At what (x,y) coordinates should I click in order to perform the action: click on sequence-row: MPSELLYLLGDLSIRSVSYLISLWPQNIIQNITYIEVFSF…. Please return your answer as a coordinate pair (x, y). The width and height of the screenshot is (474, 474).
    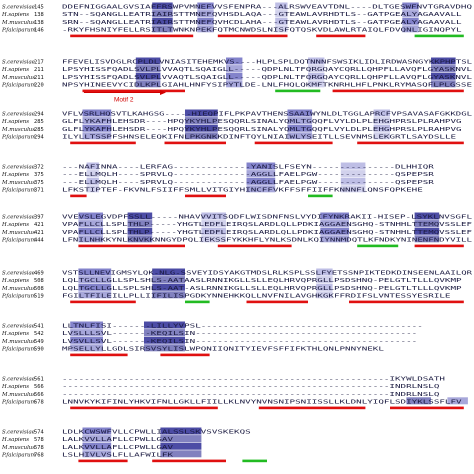
    Looking at the image, I should click on (223, 349).